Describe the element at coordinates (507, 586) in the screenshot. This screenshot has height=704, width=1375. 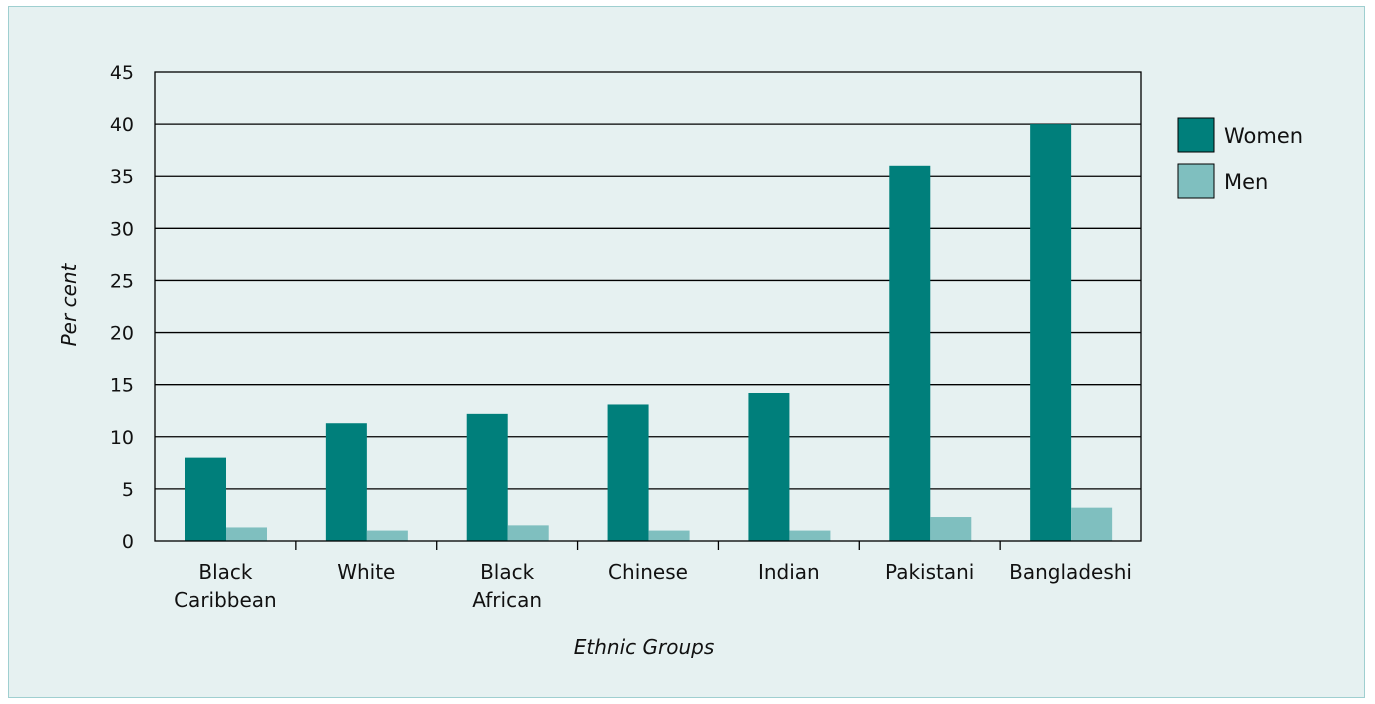
I see `x-tick-label: Black African` at that location.